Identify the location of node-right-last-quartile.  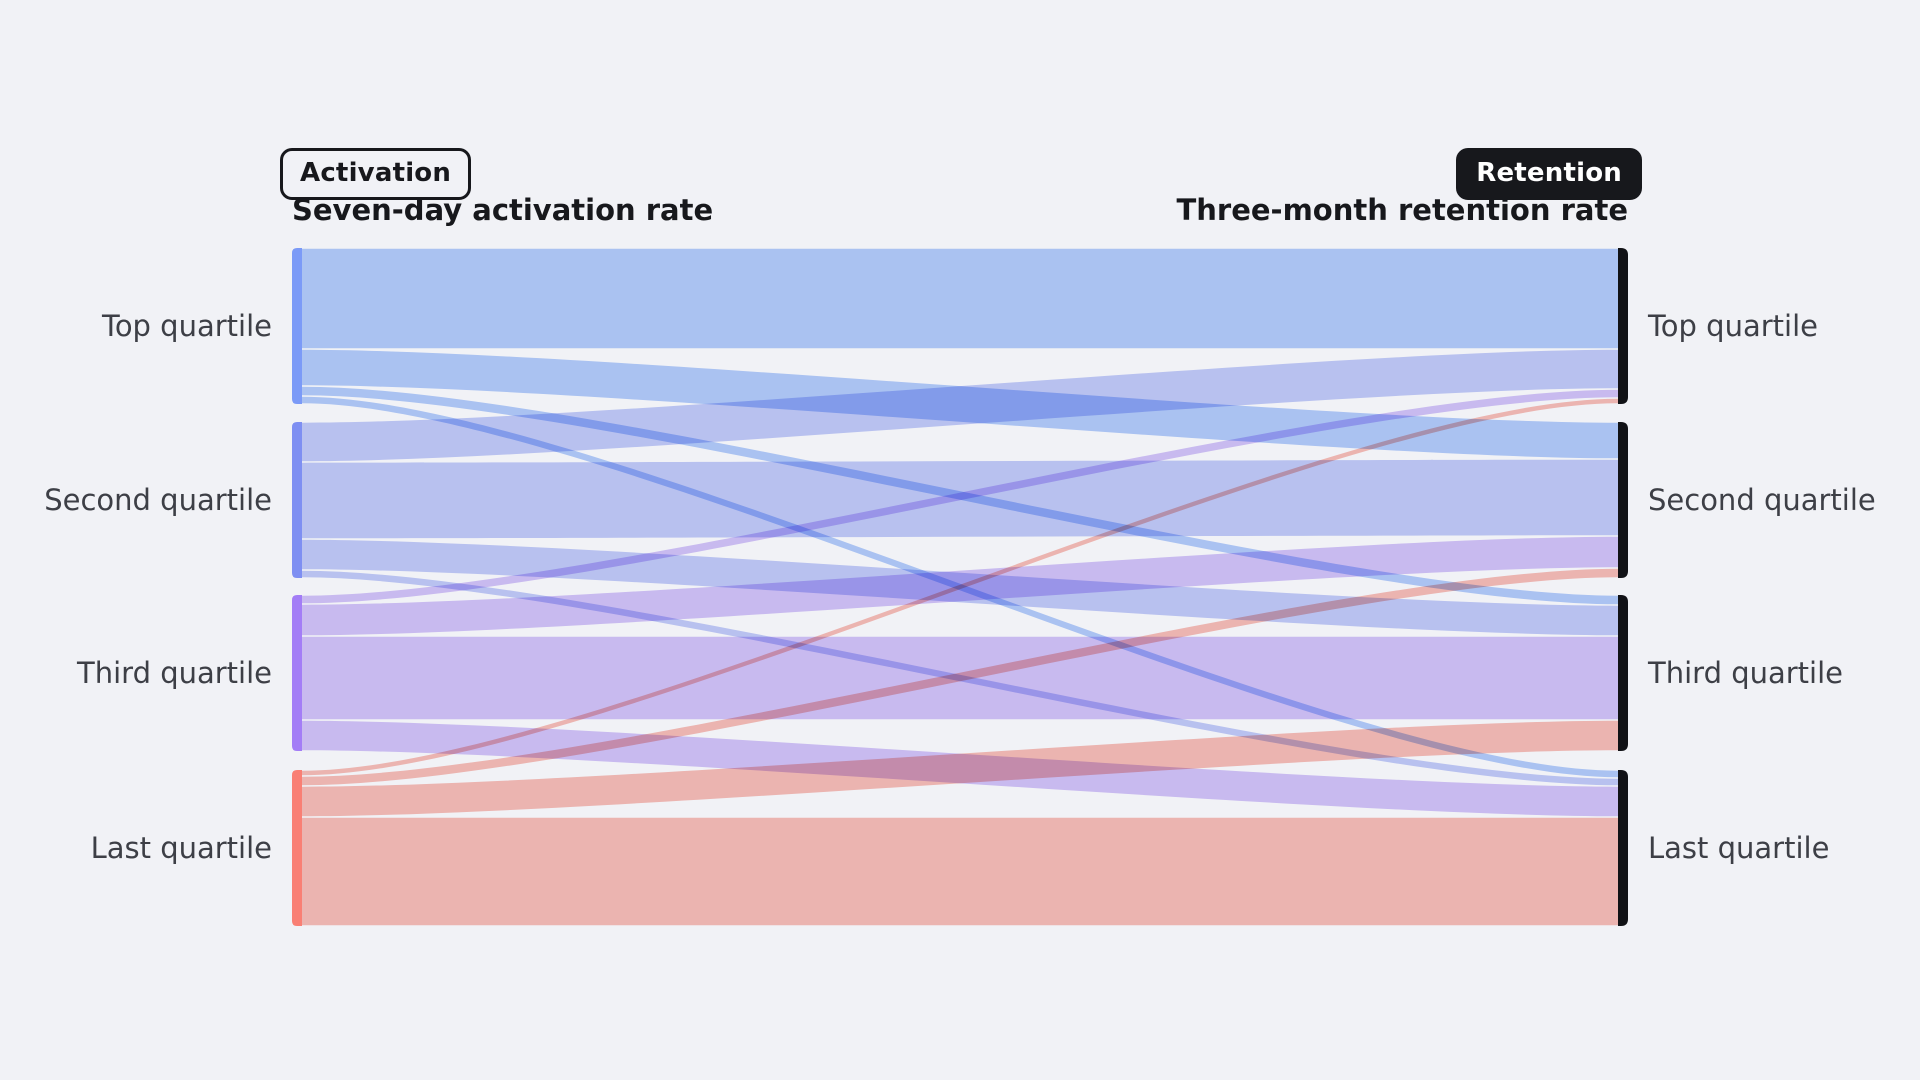
(1623, 848).